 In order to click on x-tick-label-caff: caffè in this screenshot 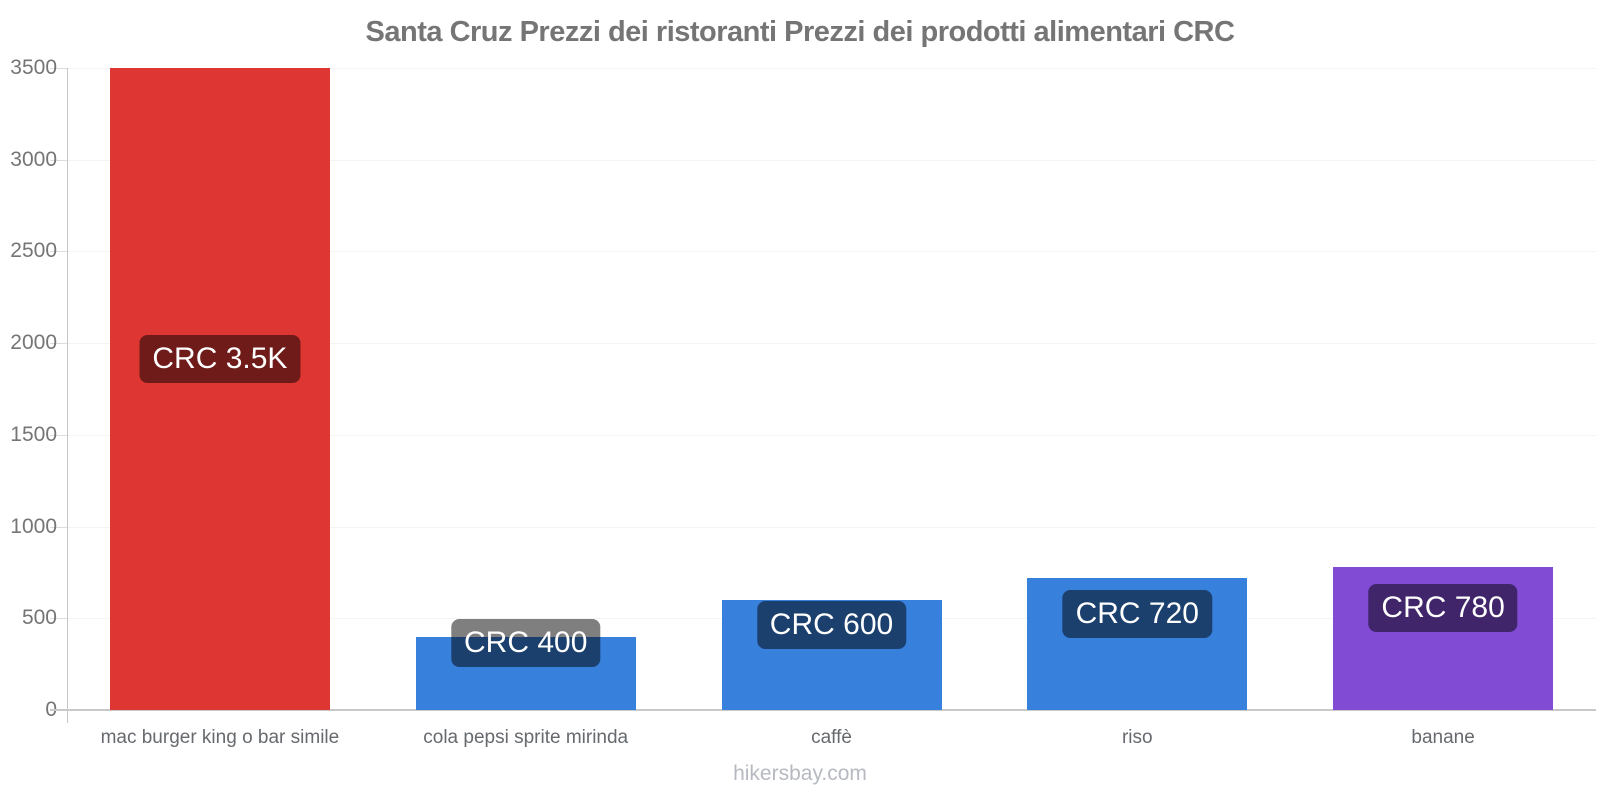, I will do `click(831, 737)`.